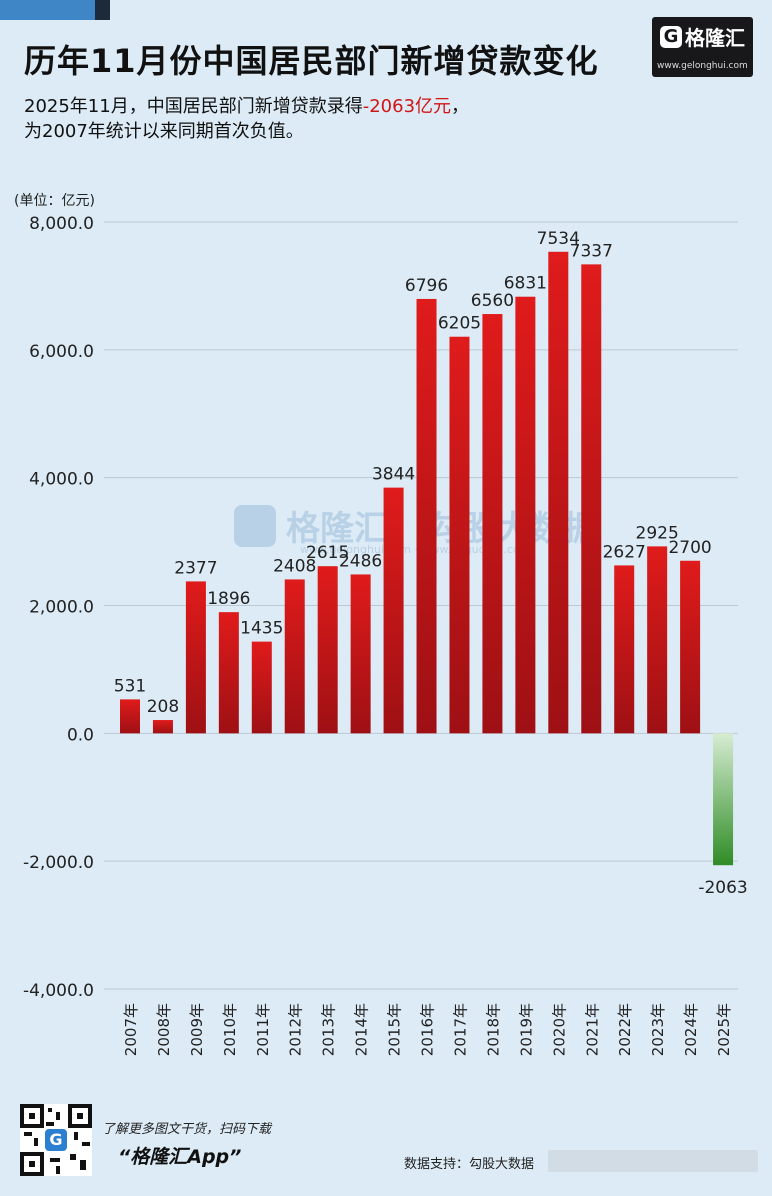  I want to click on x-tick-label: 2022年, so click(625, 1029).